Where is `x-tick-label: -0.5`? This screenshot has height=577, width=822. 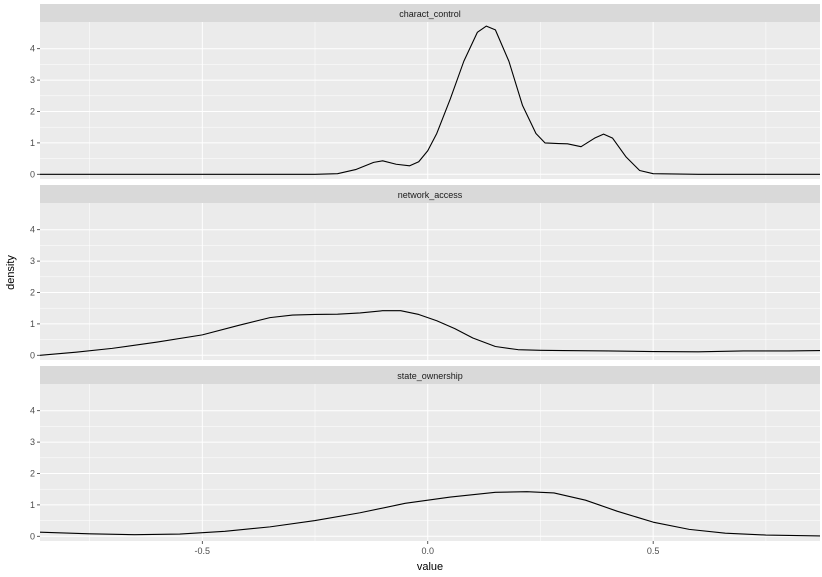
x-tick-label: -0.5 is located at coordinates (203, 551).